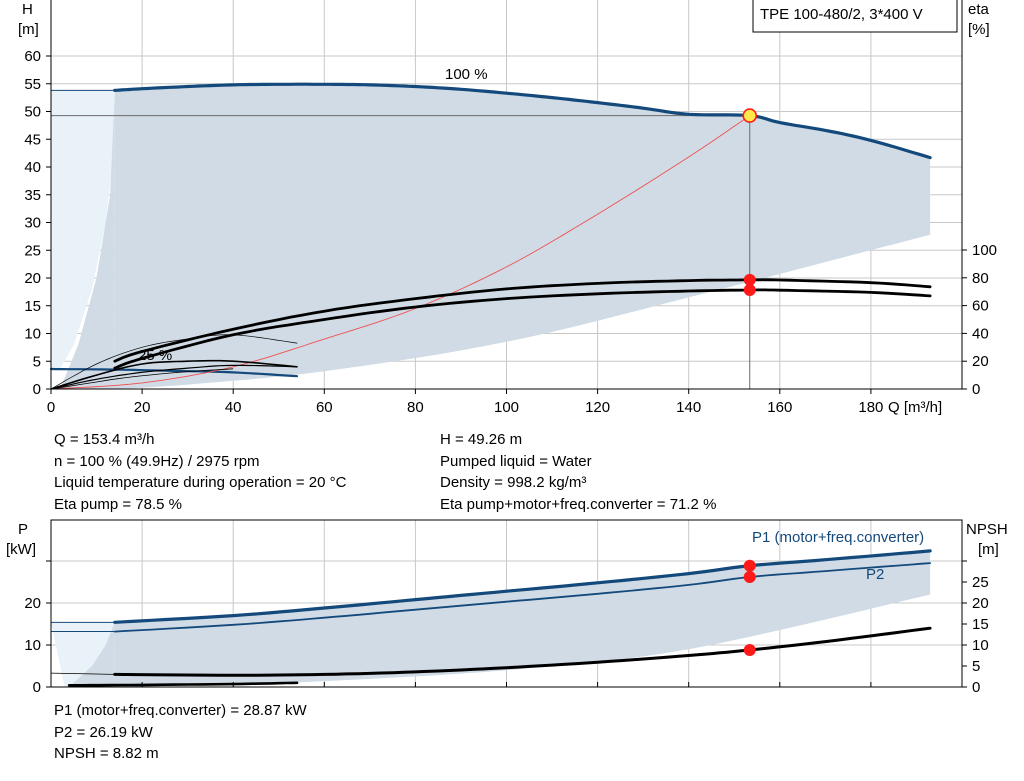  Describe the element at coordinates (980, 306) in the screenshot. I see `upper-eta-tick-3: 60` at that location.